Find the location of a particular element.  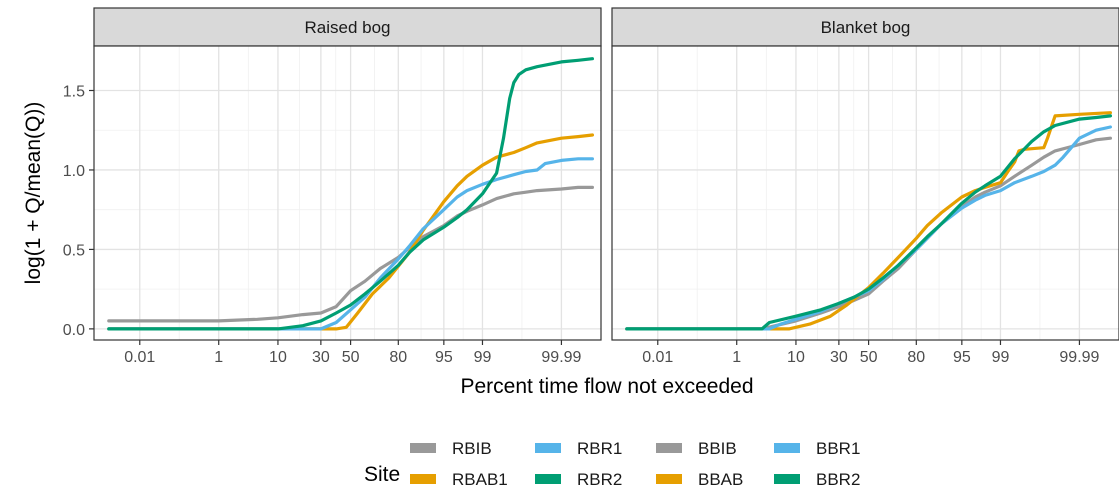

y-tick-label: 0.0 is located at coordinates (74, 330).